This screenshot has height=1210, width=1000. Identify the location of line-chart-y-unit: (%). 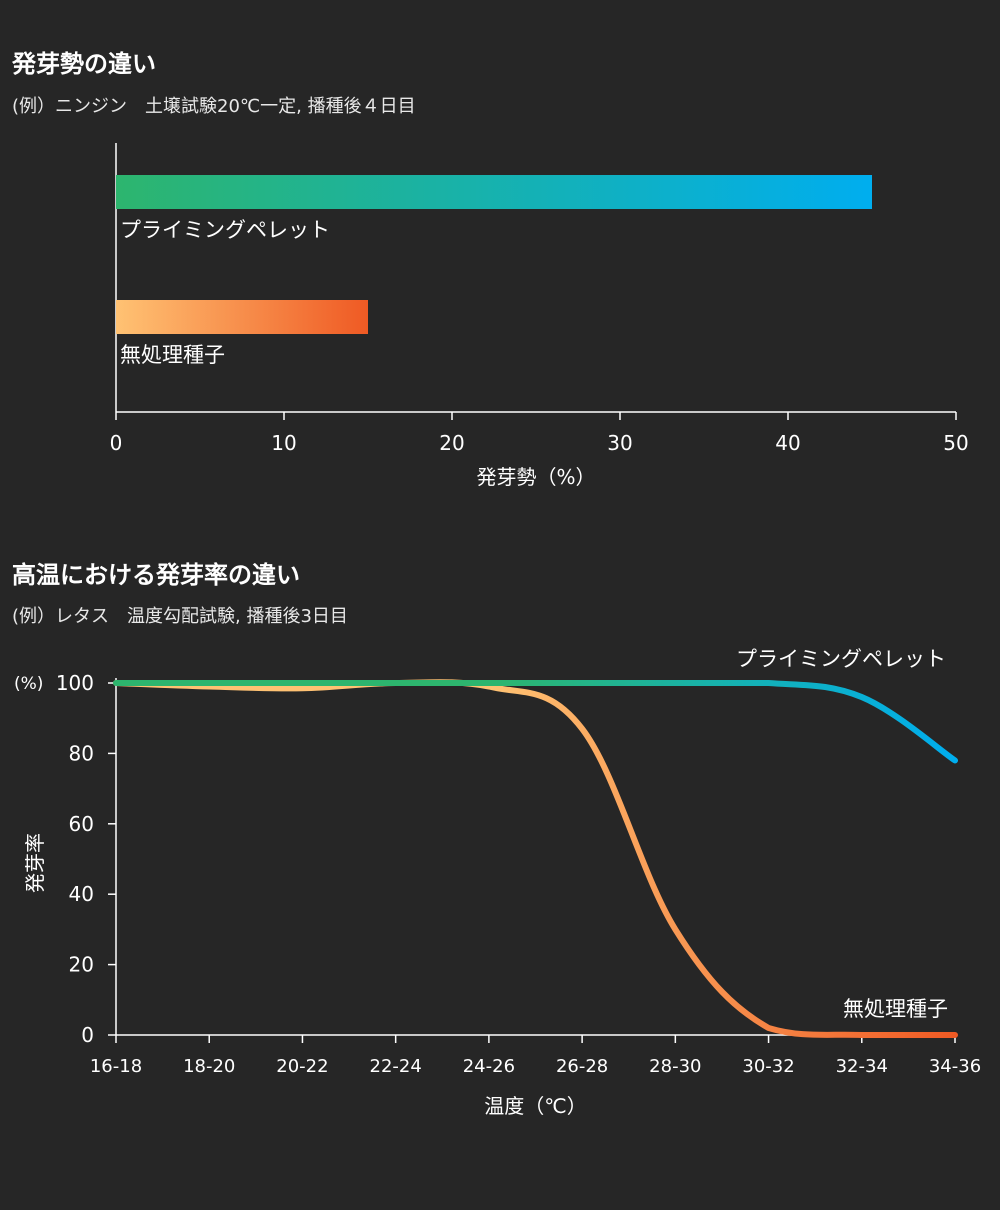
(28, 684).